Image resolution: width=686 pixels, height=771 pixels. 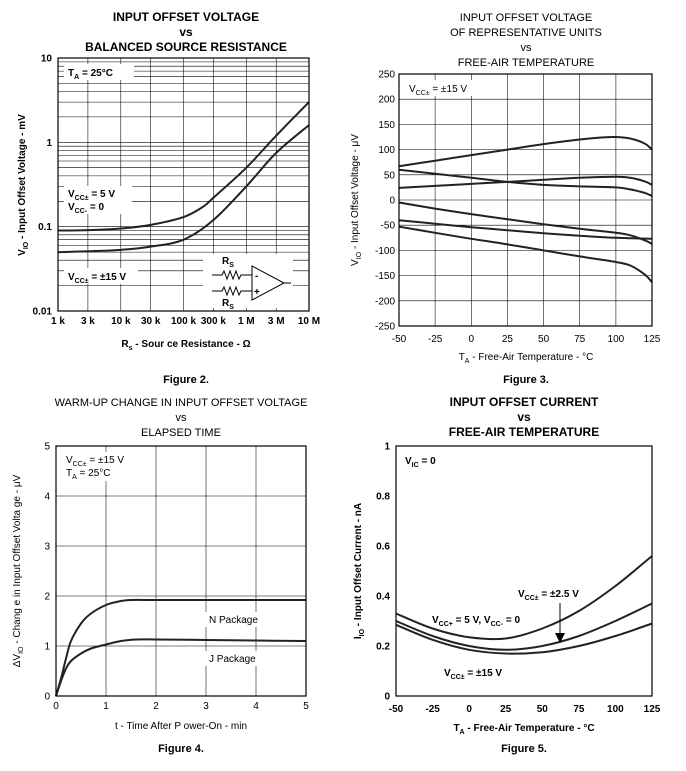 I want to click on x-tick-label: 10 M, so click(x=309, y=321).